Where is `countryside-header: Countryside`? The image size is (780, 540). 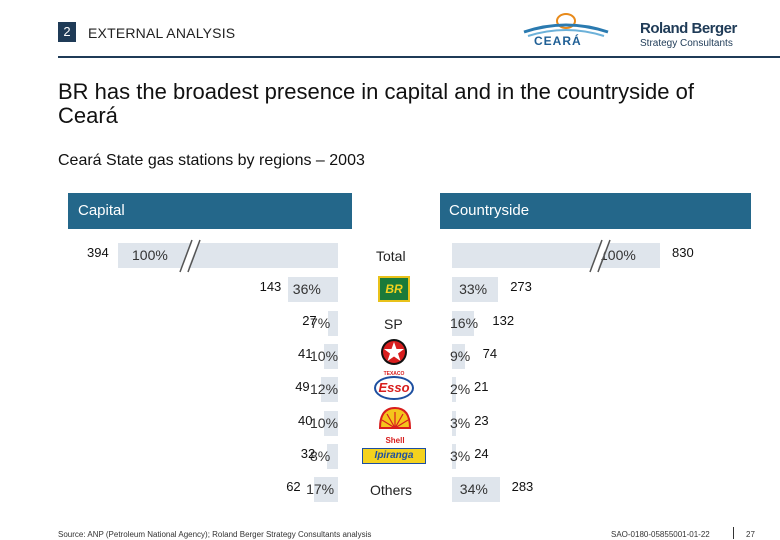
countryside-header: Countryside is located at coordinates (595, 211).